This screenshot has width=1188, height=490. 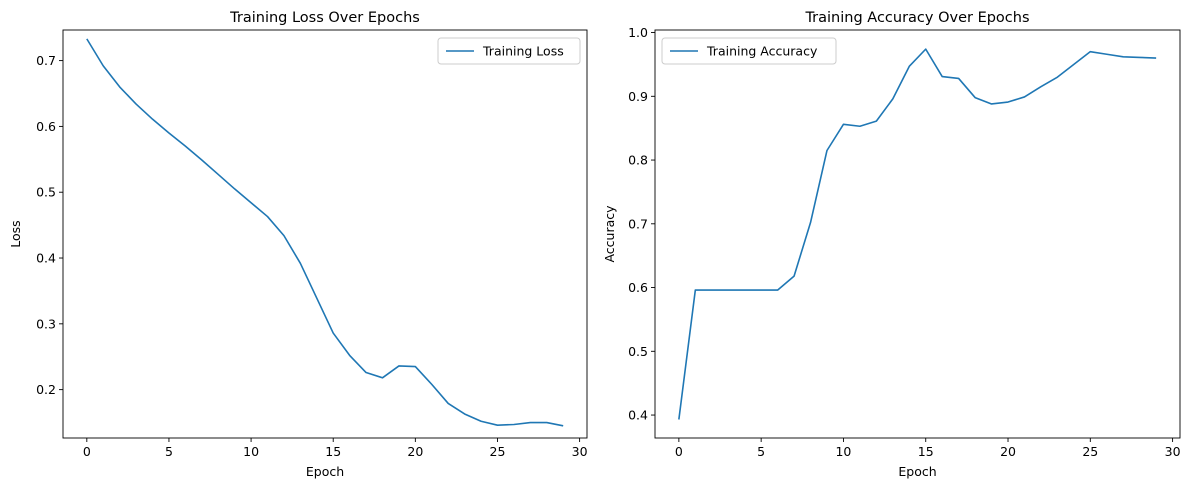 What do you see at coordinates (638, 32) in the screenshot?
I see `accuracy-ytick-label: 1.0` at bounding box center [638, 32].